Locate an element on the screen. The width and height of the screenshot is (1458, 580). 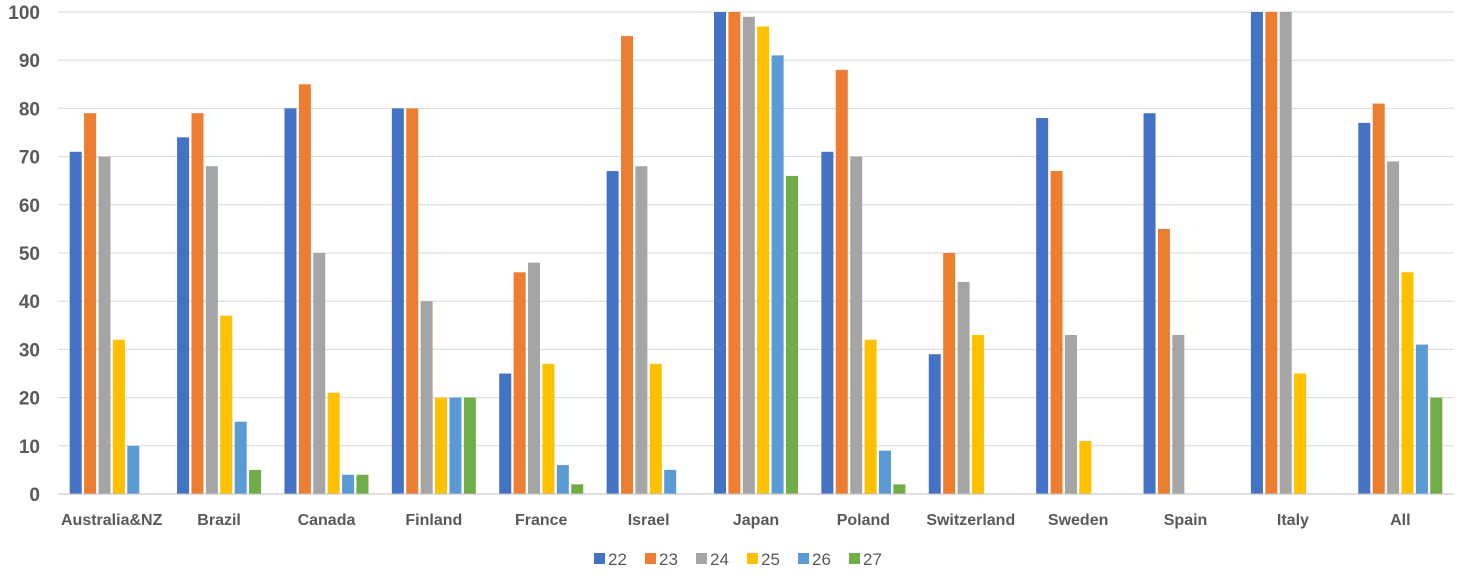
y-axis-ticks: 0 10 20 30 40 50 60 70 80 90 100 is located at coordinates (24, 254).